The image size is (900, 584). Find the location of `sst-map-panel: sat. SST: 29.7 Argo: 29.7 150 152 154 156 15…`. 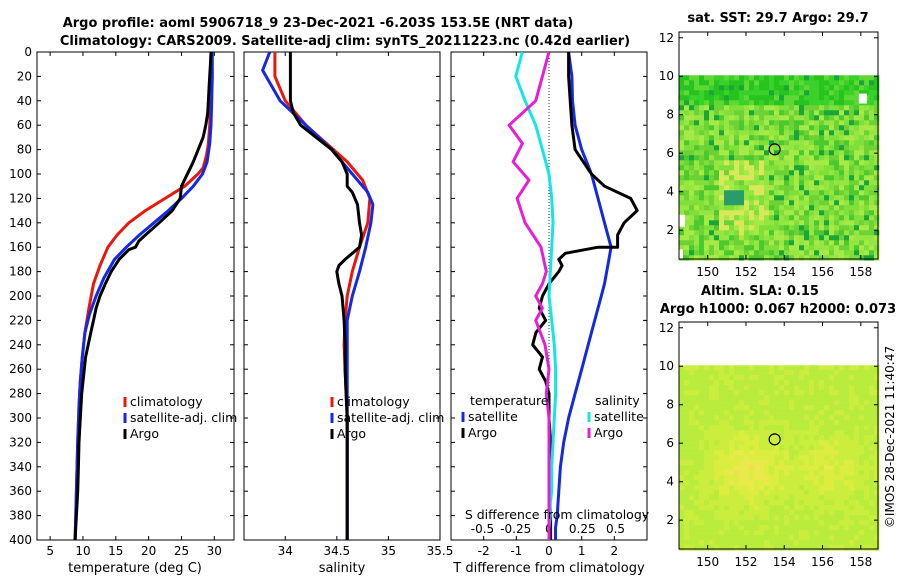

sst-map-panel: sat. SST: 29.7 Argo: 29.7 150 152 154 156 15… is located at coordinates (769, 145).